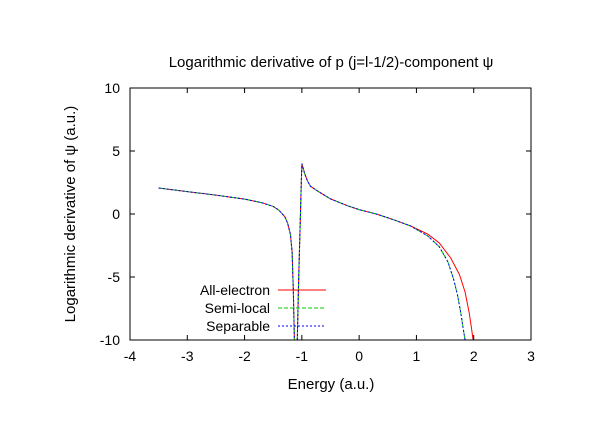 The image size is (612, 428). I want to click on y-tick-label: -5, so click(114, 277).